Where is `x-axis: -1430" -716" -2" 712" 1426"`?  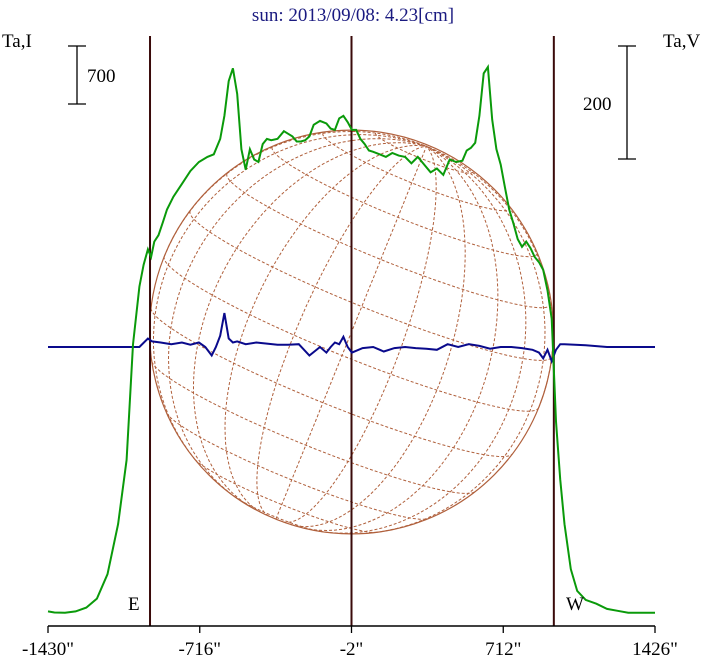
x-axis: -1430" -716" -2" 712" 1426" is located at coordinates (350, 642).